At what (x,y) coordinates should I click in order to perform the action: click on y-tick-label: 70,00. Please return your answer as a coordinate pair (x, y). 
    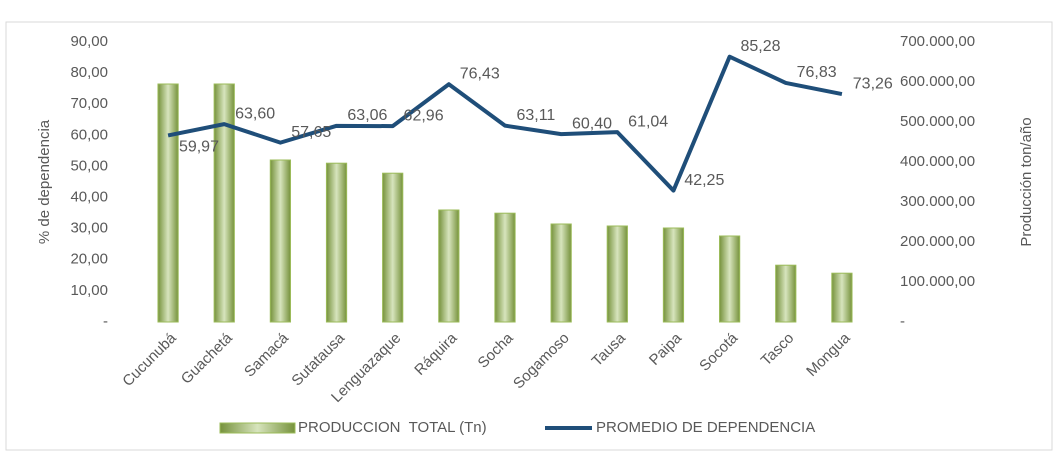
    Looking at the image, I should click on (89, 103).